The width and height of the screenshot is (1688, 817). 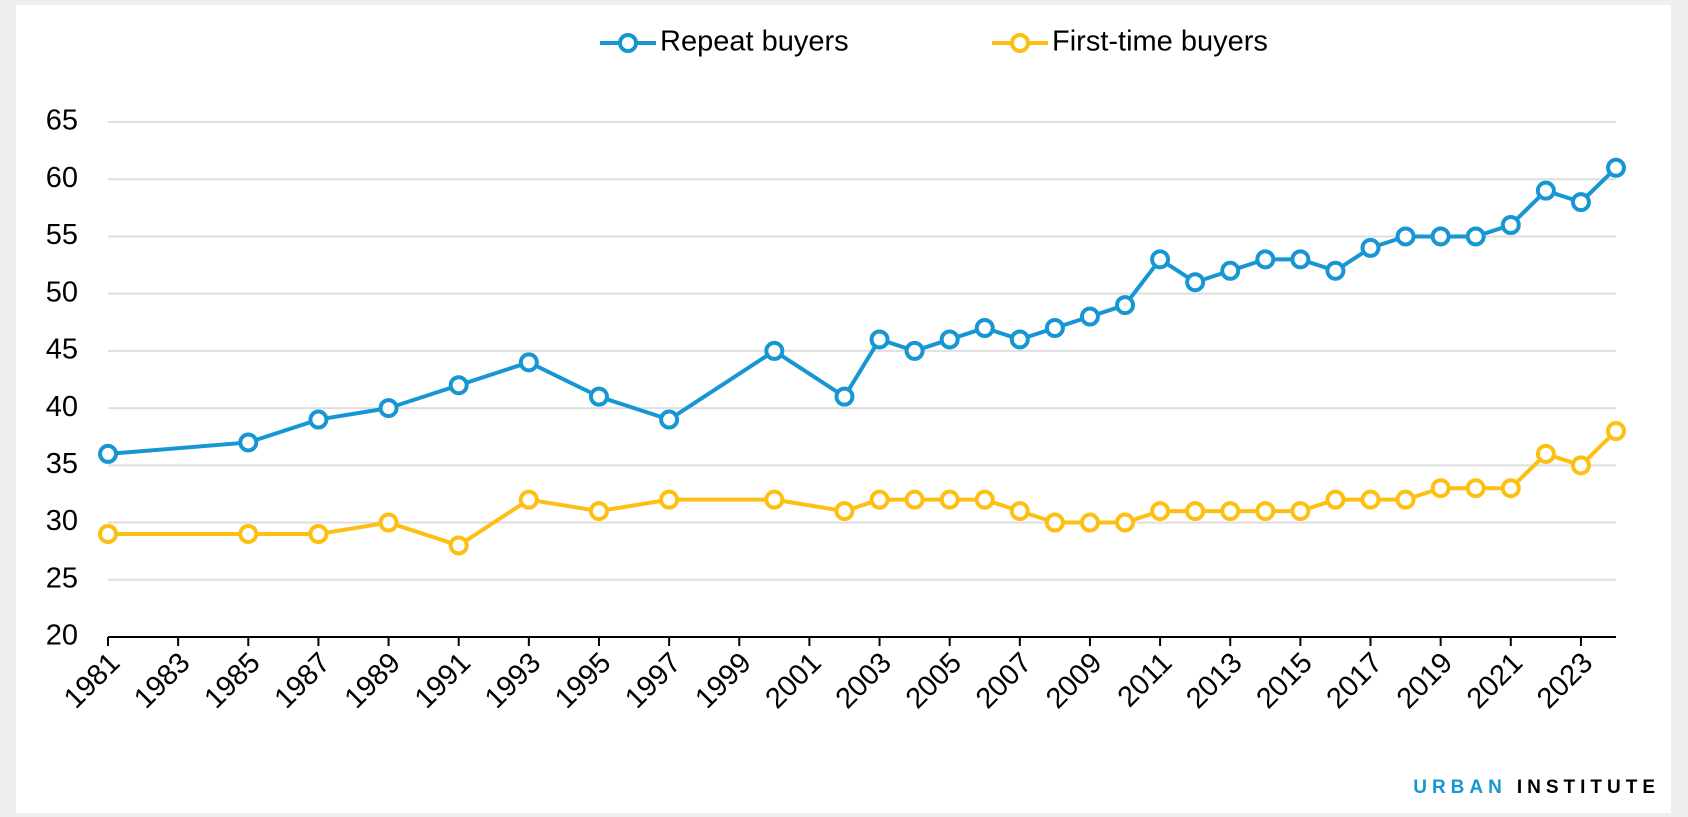 What do you see at coordinates (1460, 787) in the screenshot?
I see `brand-first: URBAN` at bounding box center [1460, 787].